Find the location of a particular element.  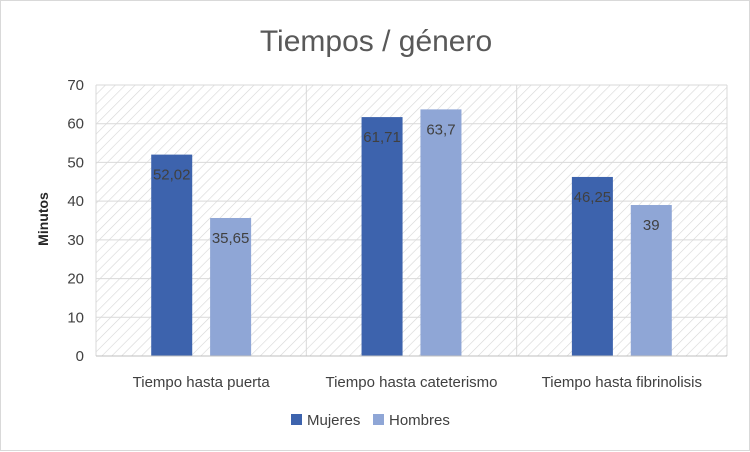

chart-title: Tiempos / género is located at coordinates (376, 41).